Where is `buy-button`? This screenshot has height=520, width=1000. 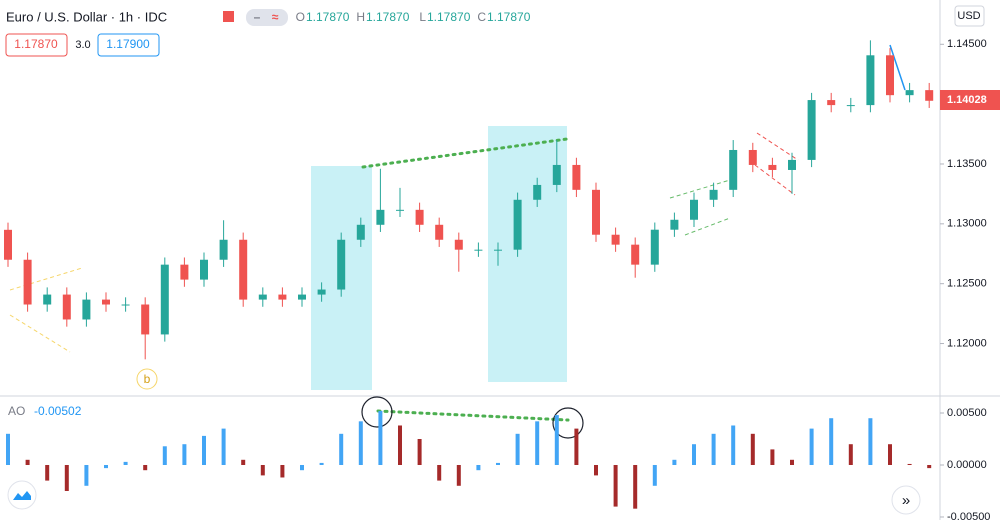
buy-button is located at coordinates (128, 45).